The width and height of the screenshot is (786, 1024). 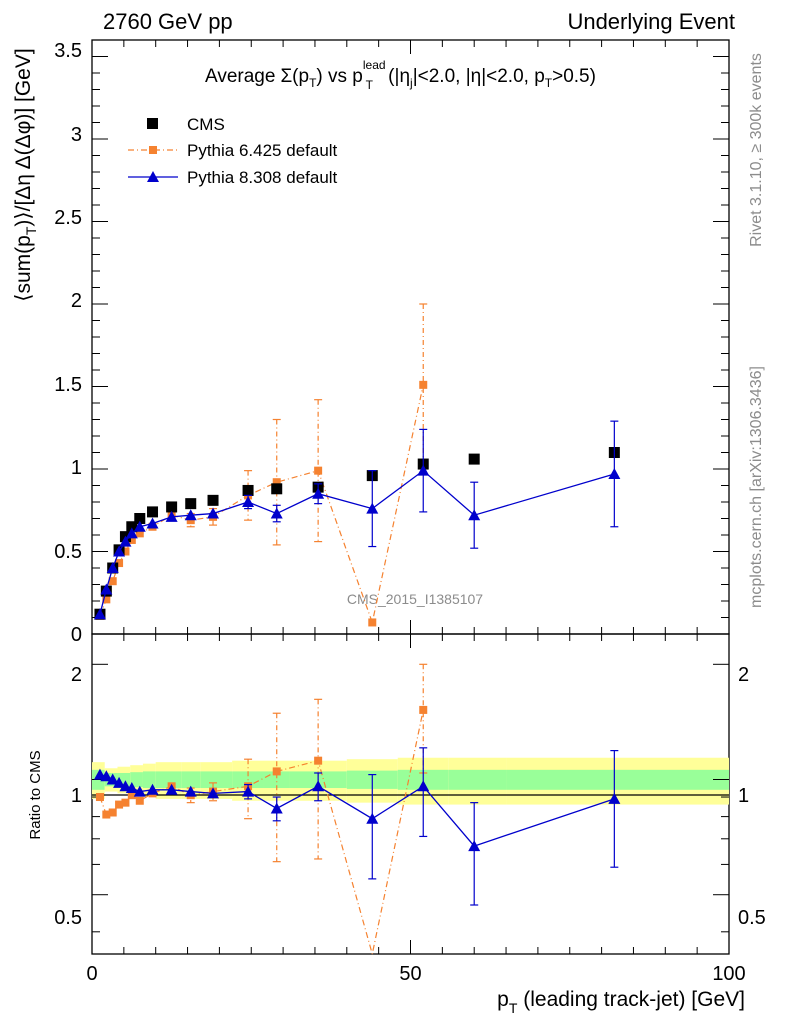 I want to click on legend-marker-cms, so click(x=152, y=123).